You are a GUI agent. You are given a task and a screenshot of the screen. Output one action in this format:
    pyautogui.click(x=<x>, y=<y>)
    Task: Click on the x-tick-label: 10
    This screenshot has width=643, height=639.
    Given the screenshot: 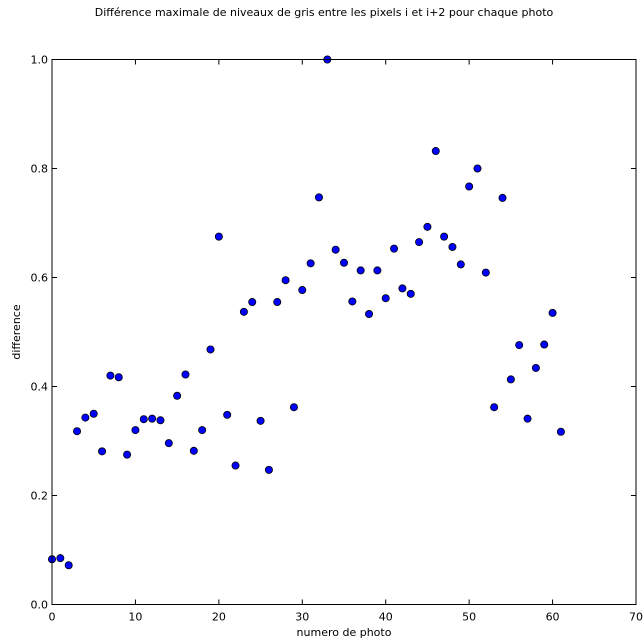 What is the action you would take?
    pyautogui.click(x=135, y=617)
    